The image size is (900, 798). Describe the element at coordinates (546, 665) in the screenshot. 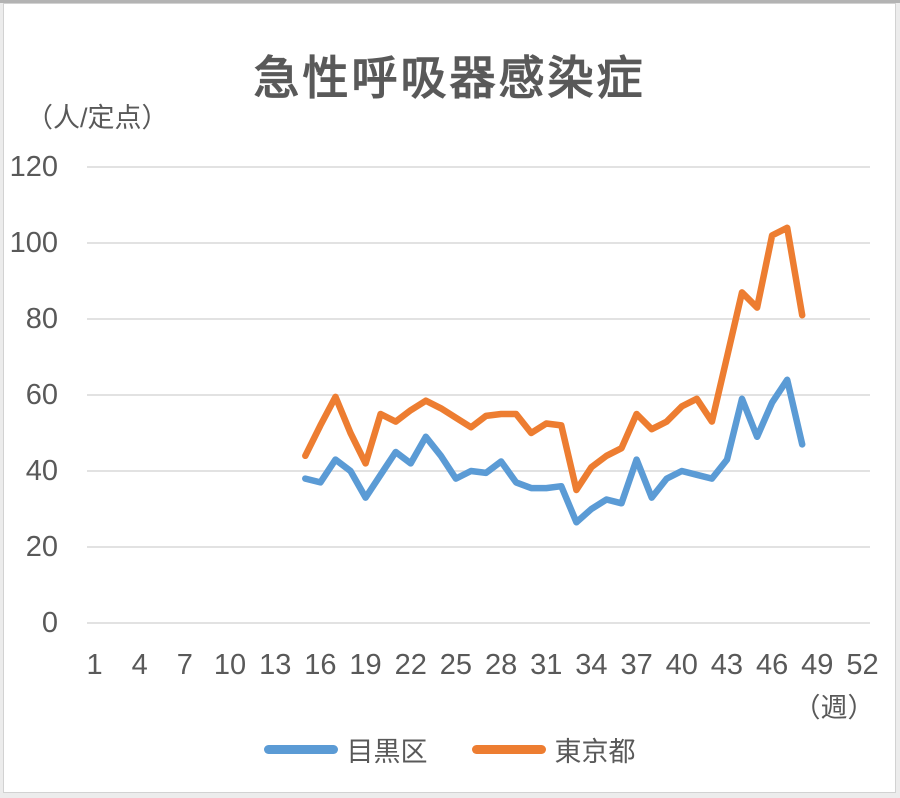

I see `x-tick-label: 31` at that location.